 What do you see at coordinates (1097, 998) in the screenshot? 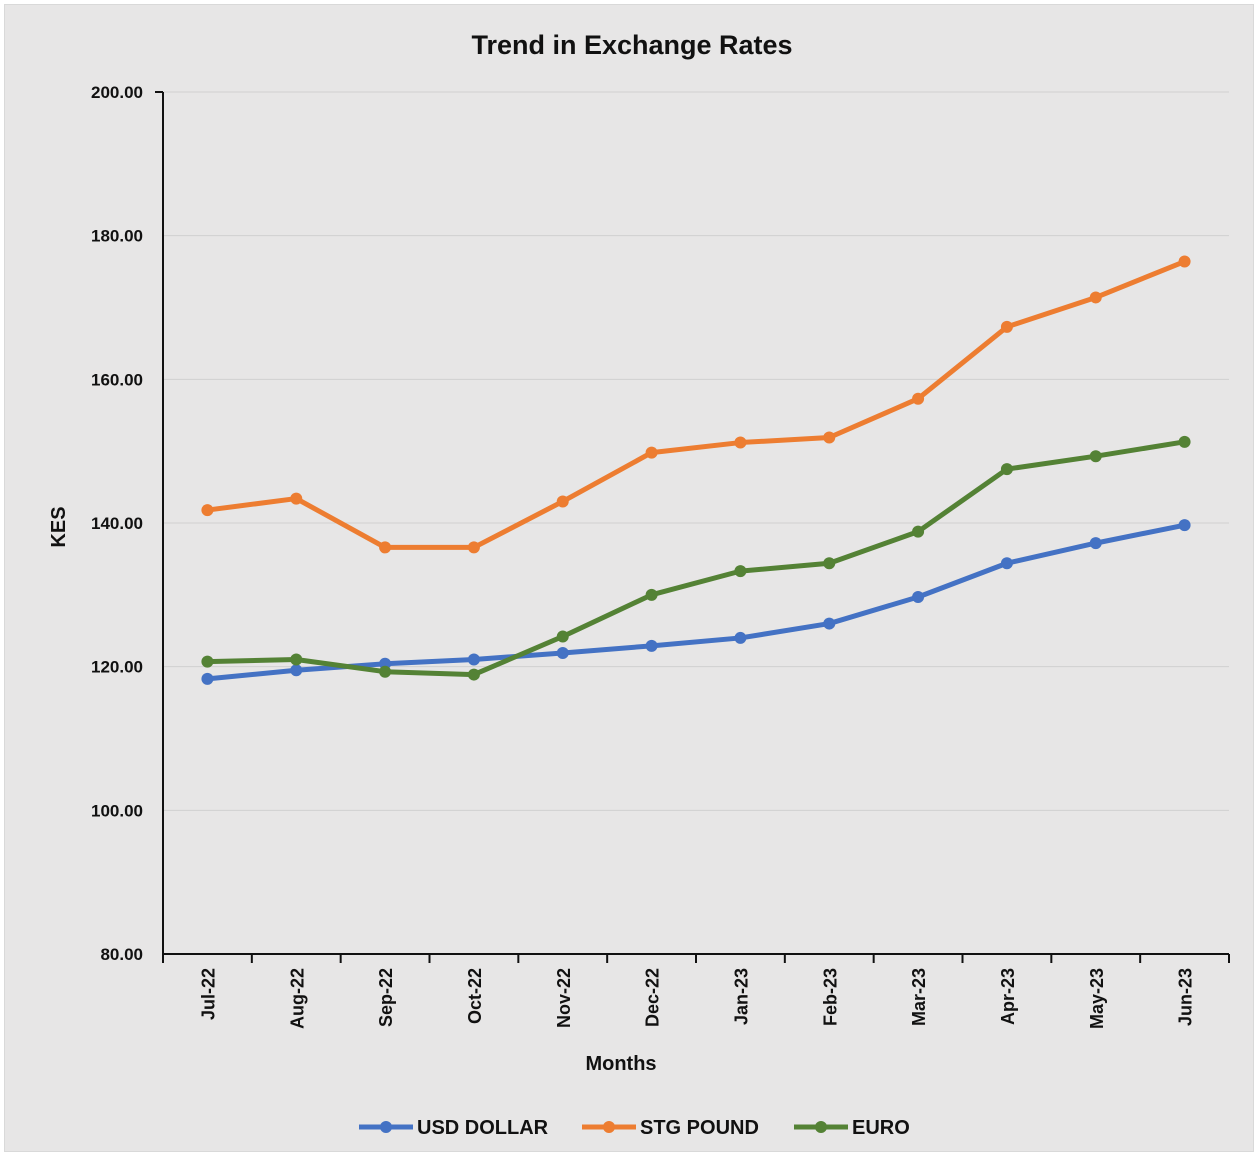
I see `x-tick-label: May-23` at bounding box center [1097, 998].